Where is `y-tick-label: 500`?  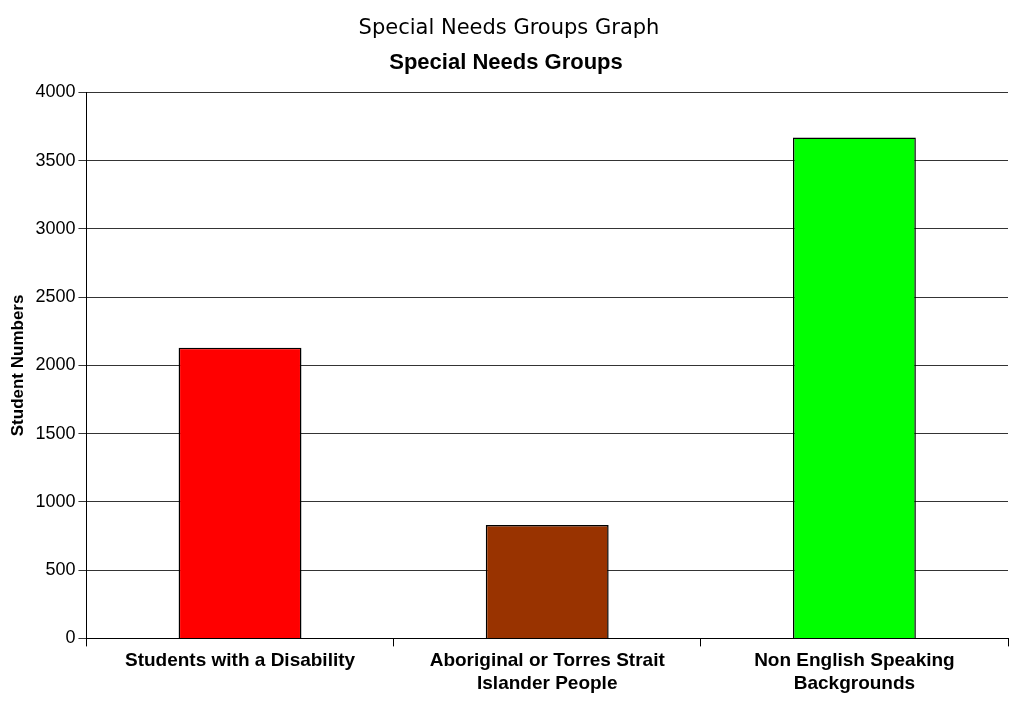
y-tick-label: 500 is located at coordinates (60, 569).